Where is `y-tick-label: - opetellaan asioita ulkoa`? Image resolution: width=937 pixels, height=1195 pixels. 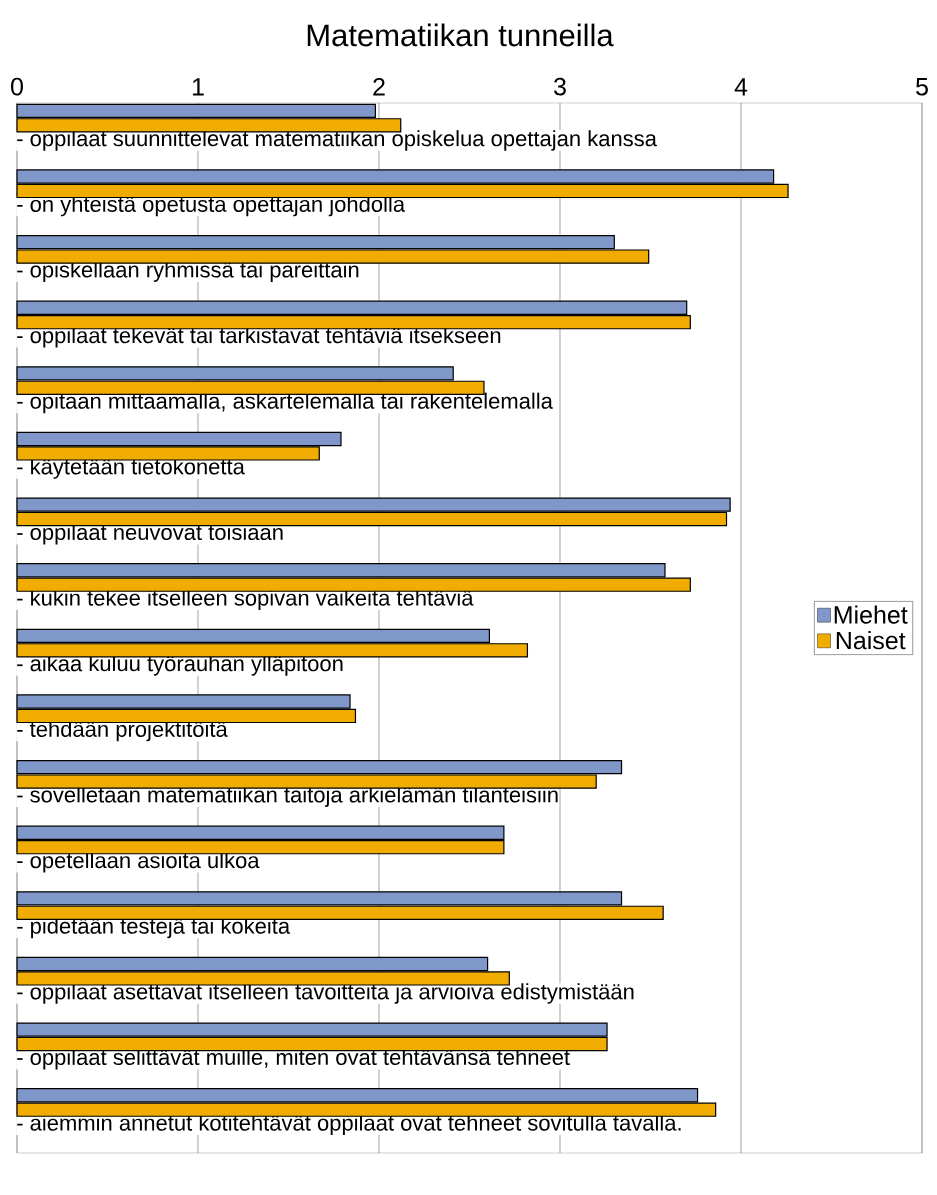 y-tick-label: - opetellaan asioita ulkoa is located at coordinates (138, 862).